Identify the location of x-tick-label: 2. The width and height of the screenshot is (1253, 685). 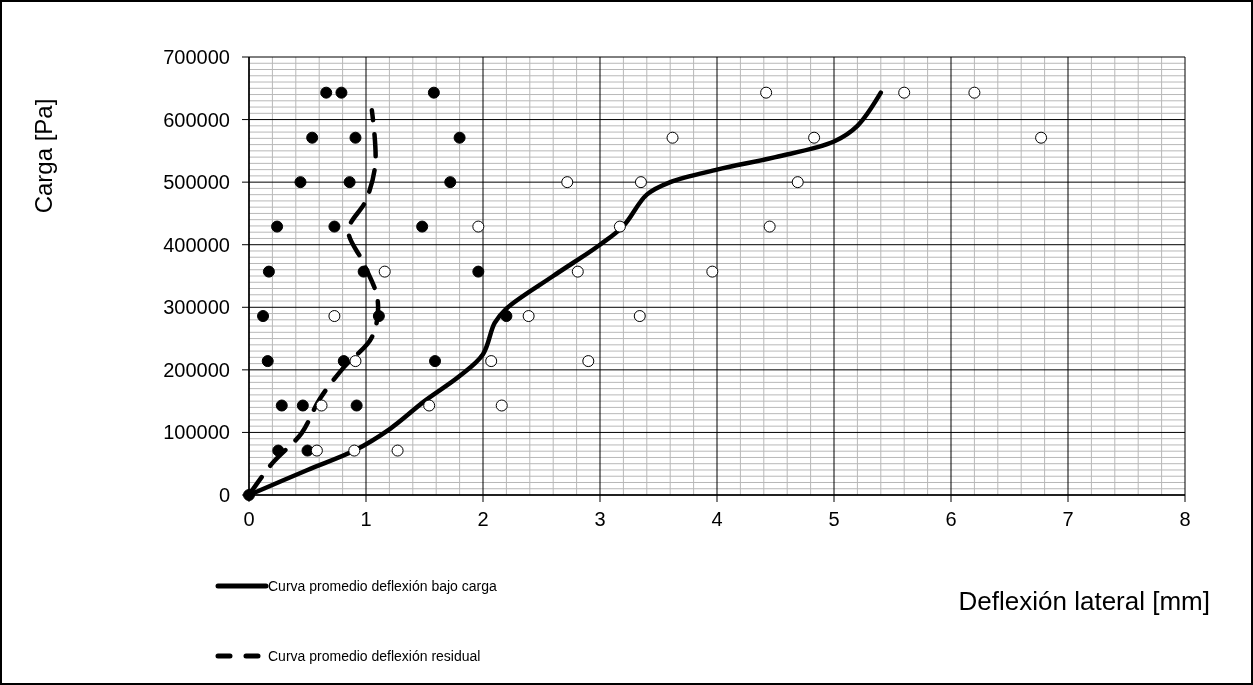
(483, 519).